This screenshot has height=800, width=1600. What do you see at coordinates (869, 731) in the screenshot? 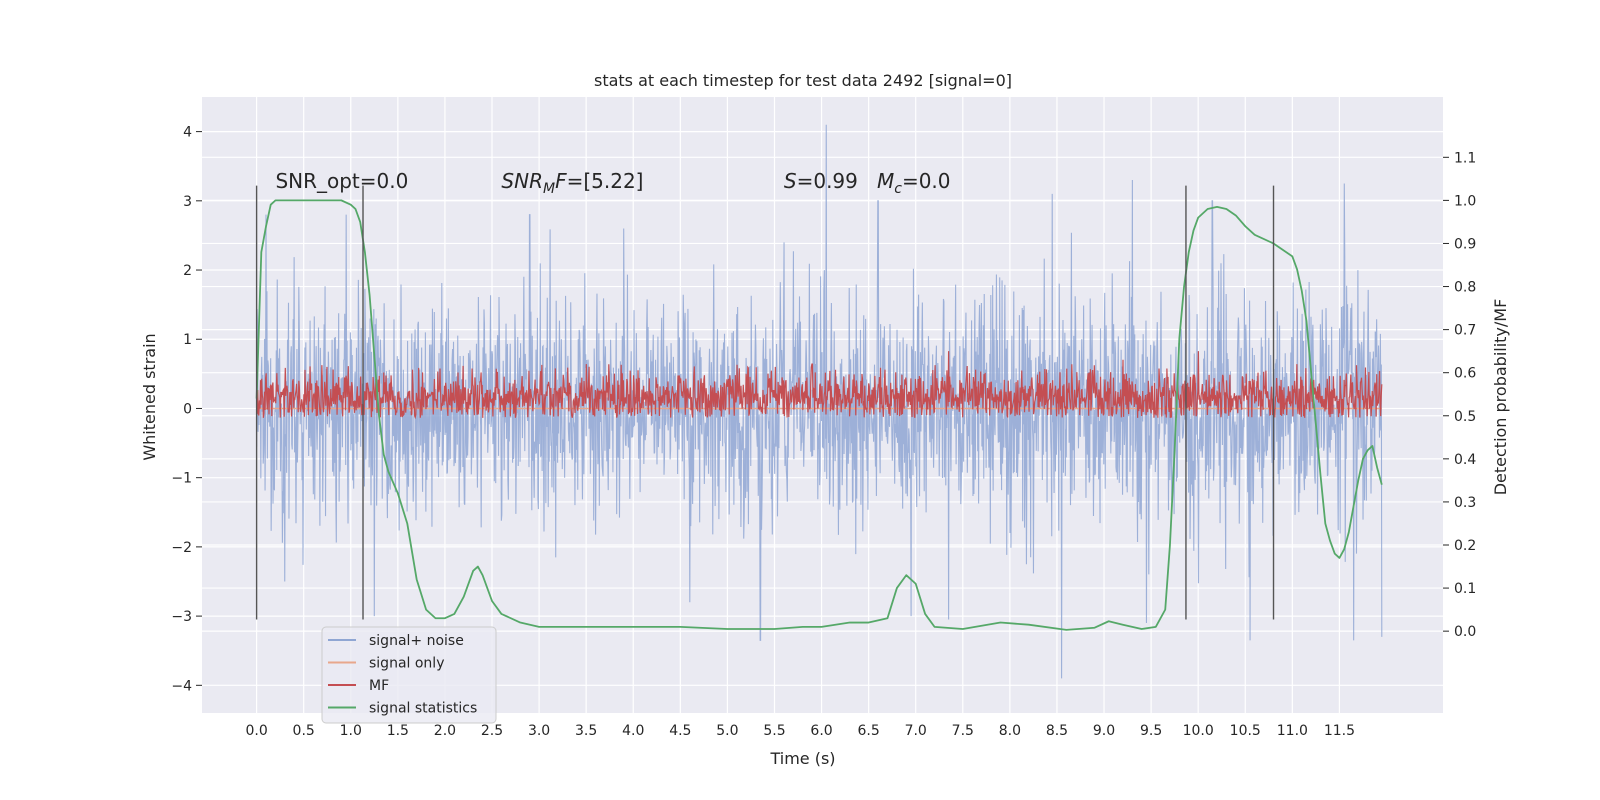
I see `x-tick-label: 6.5` at bounding box center [869, 731].